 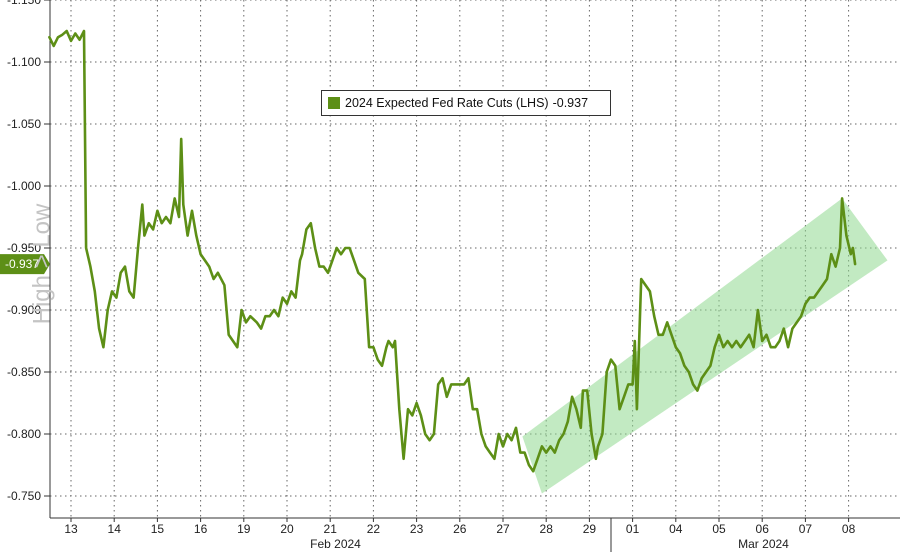 I want to click on last-value-label: -0.937, so click(x=22, y=264).